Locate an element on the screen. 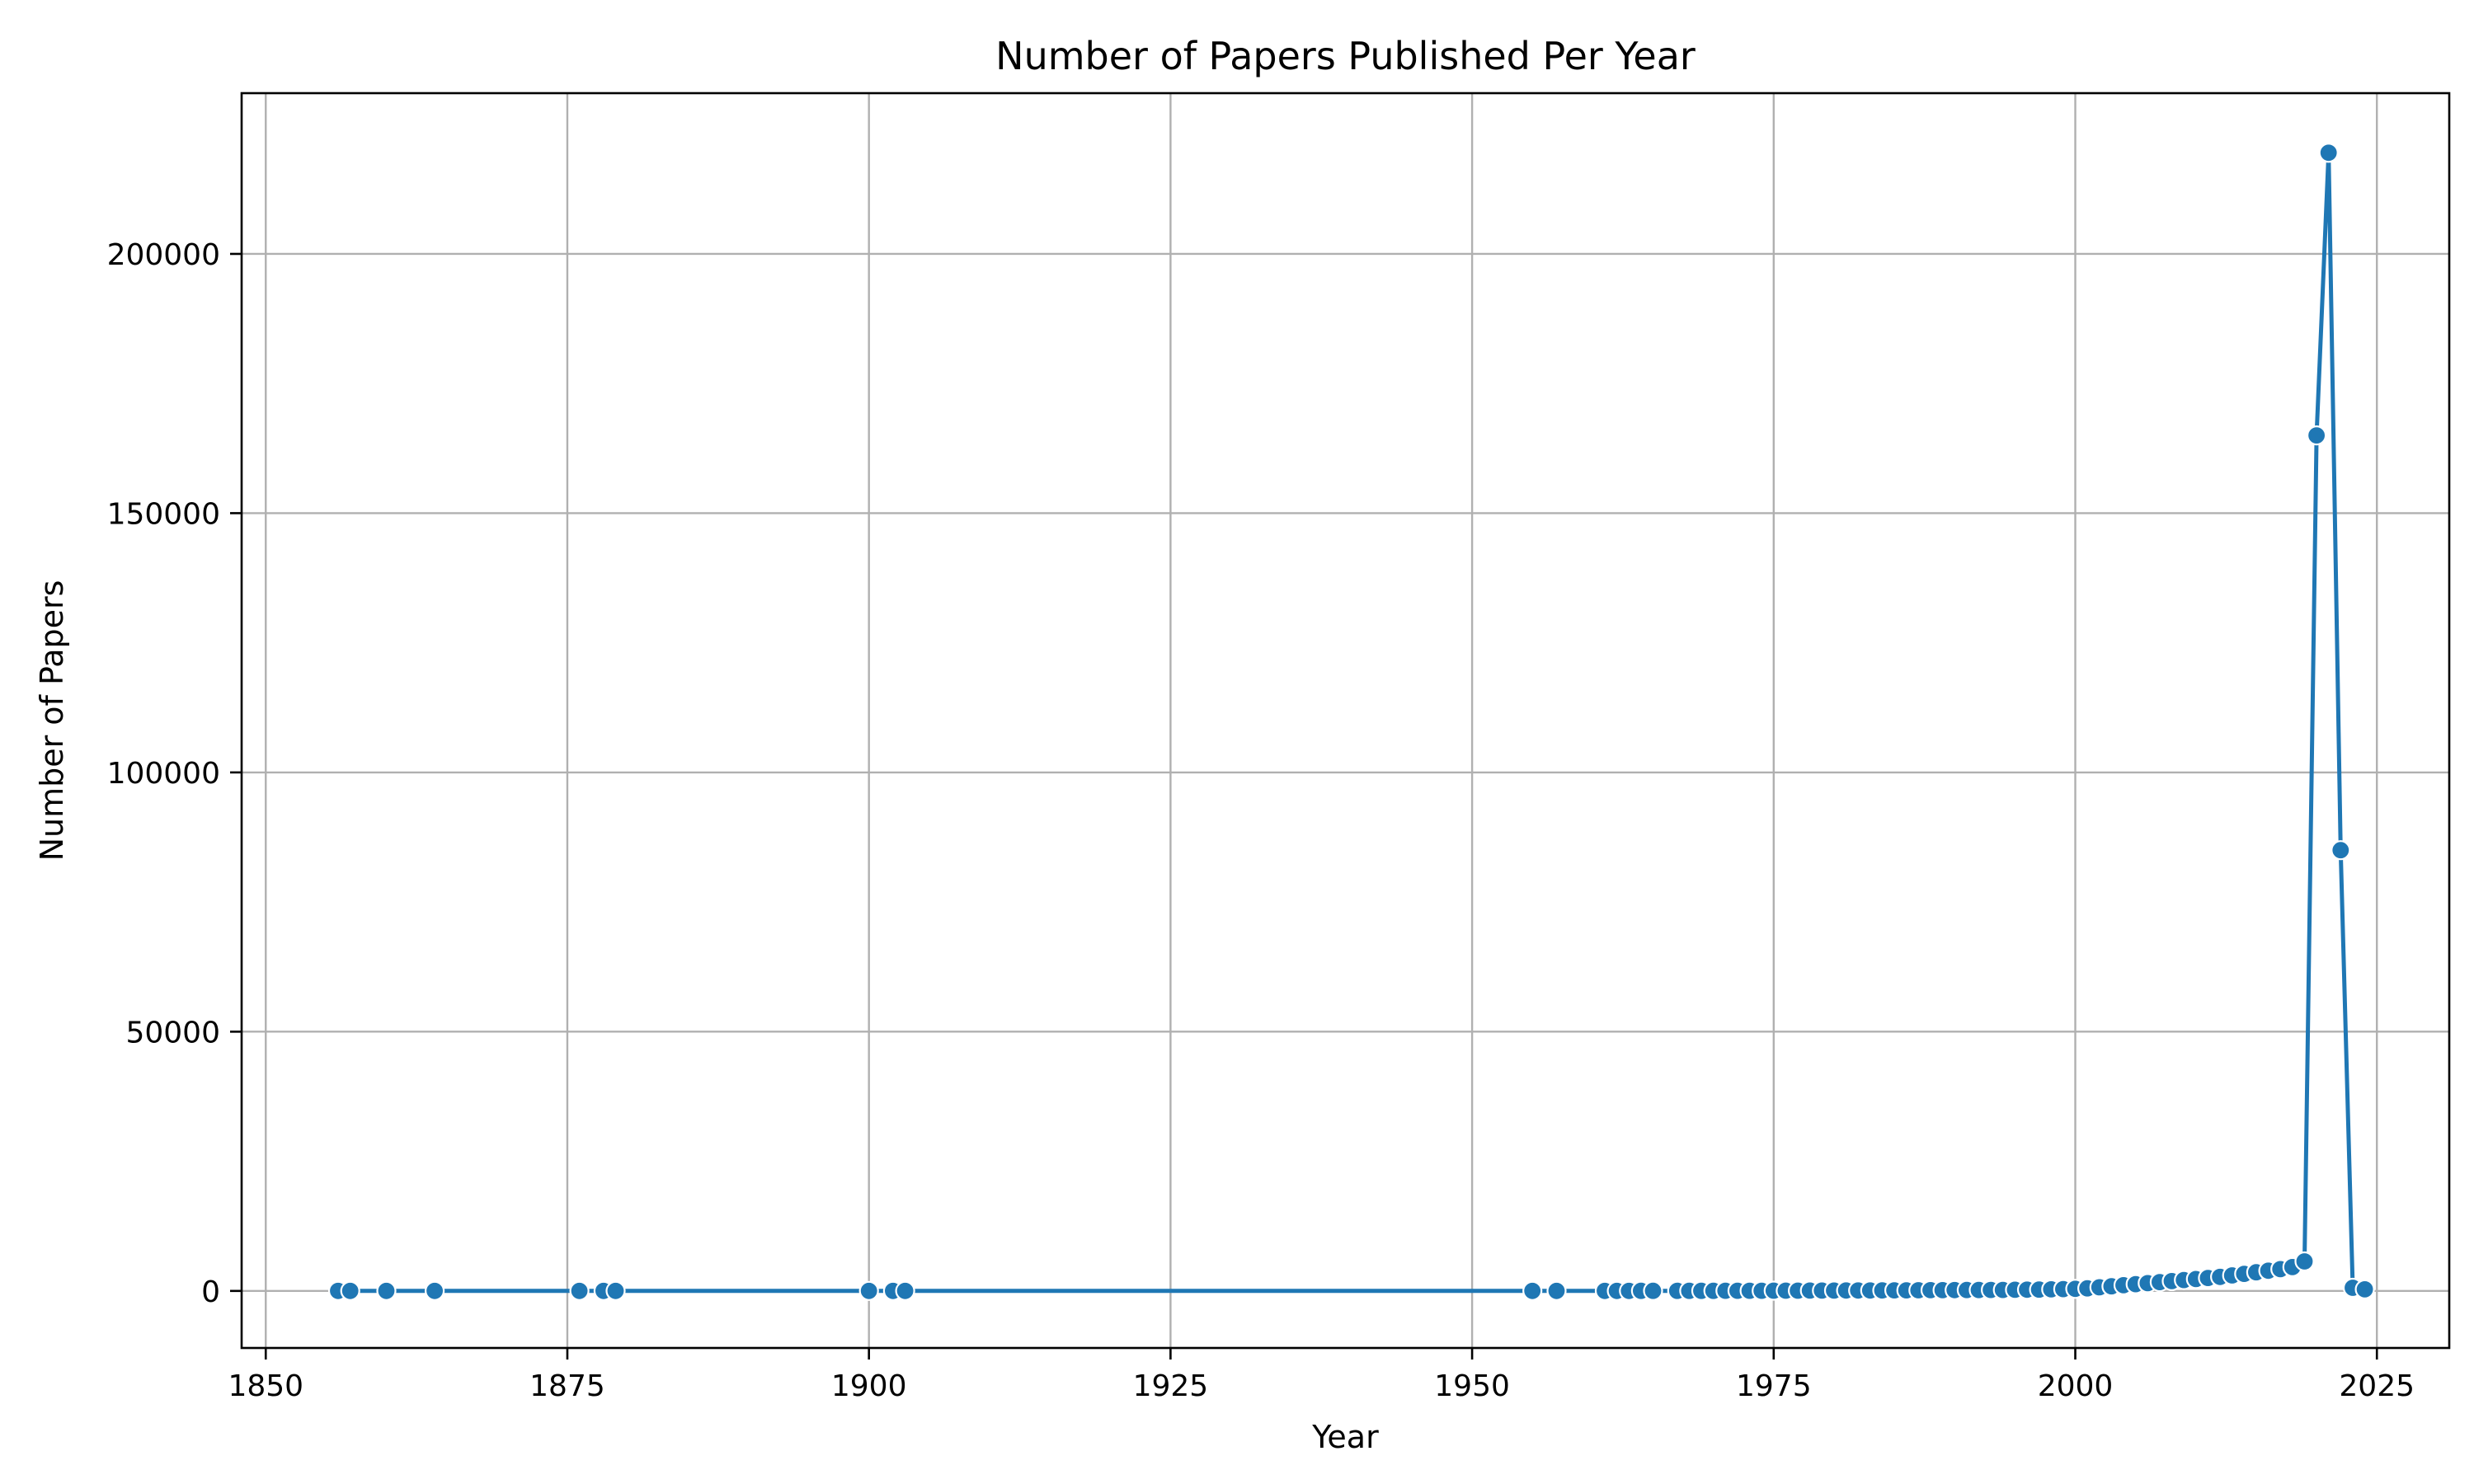 This screenshot has width=2474, height=1484. x-tick-label: 2000 is located at coordinates (2076, 1386).